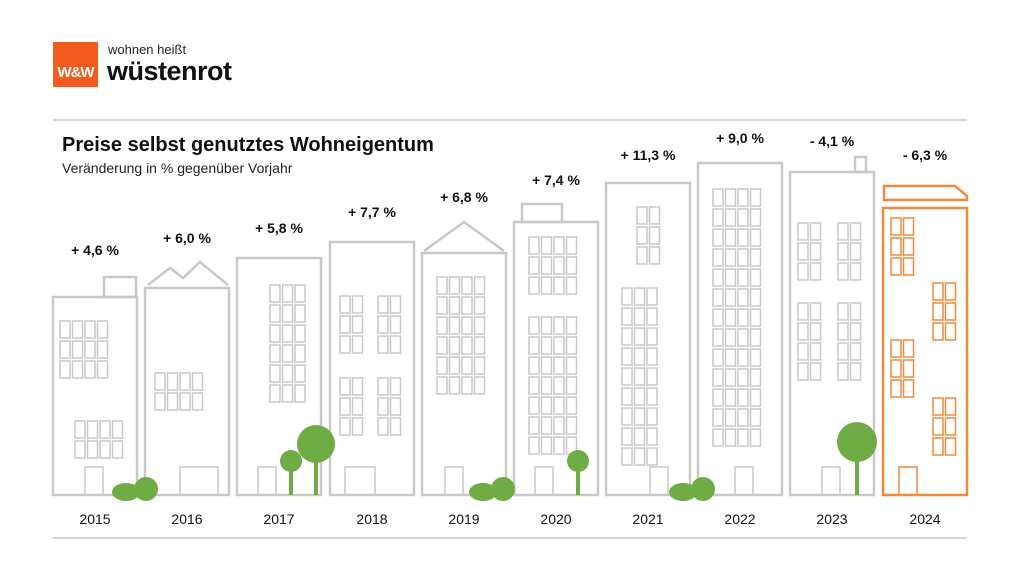 Image resolution: width=1024 pixels, height=576 pixels. Describe the element at coordinates (925, 351) in the screenshot. I see `building-2024` at that location.